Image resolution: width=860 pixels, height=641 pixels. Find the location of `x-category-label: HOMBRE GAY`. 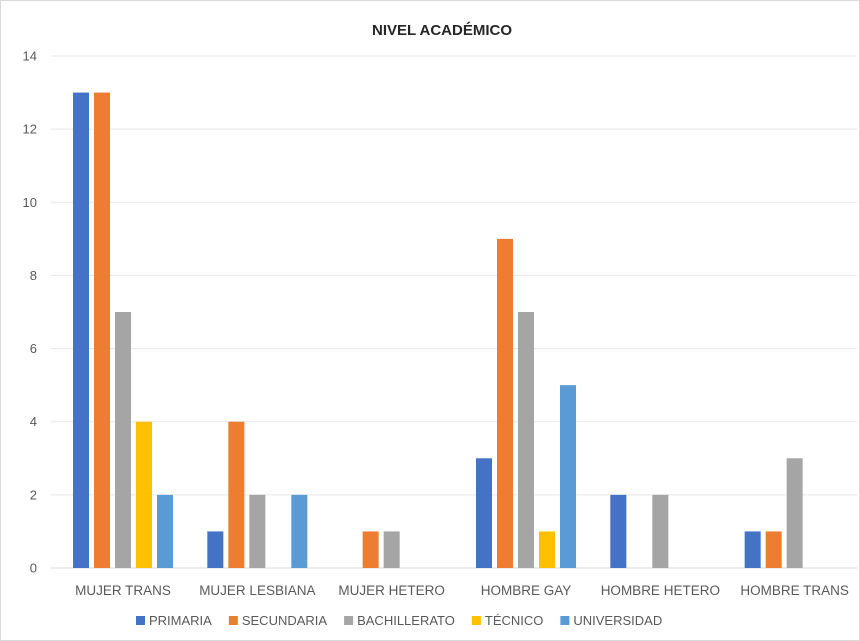

x-category-label: HOMBRE GAY is located at coordinates (526, 590).